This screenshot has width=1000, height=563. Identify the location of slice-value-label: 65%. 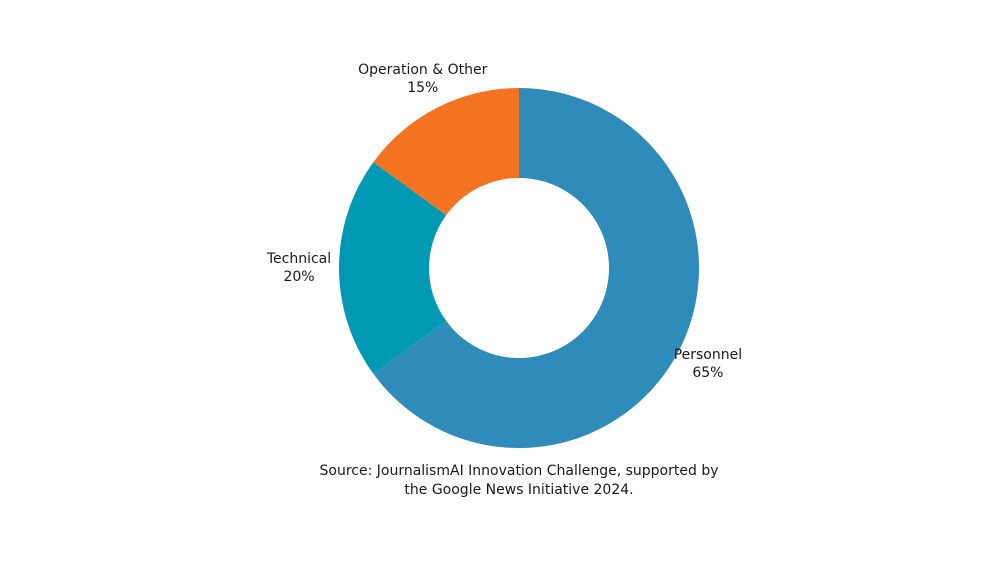
(707, 373).